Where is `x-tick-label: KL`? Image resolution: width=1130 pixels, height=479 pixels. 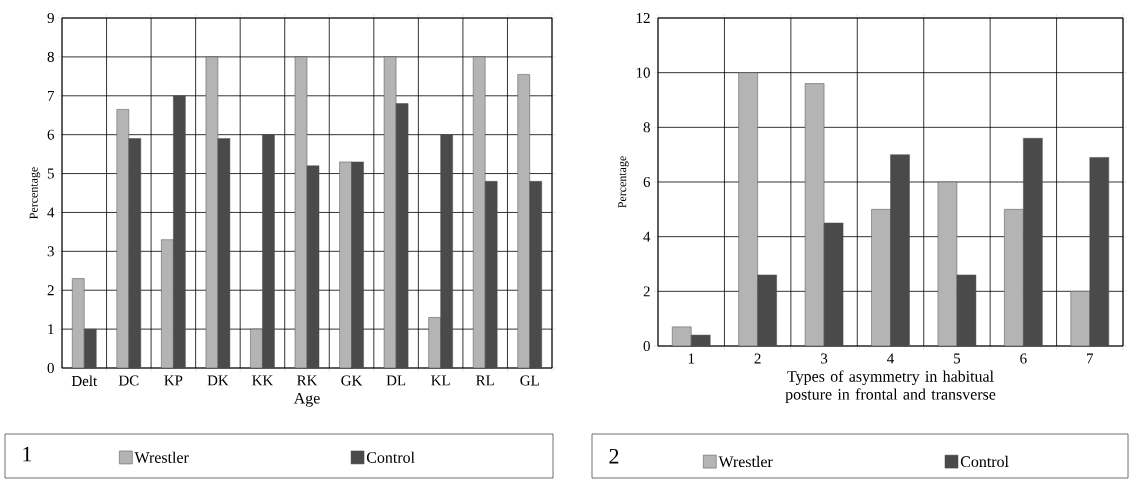 x-tick-label: KL is located at coordinates (440, 380).